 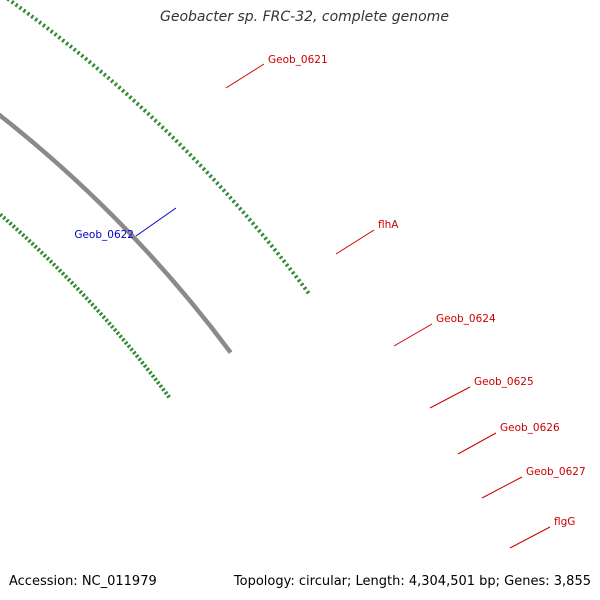 I want to click on gene-label: Geob_0622, so click(x=104, y=235).